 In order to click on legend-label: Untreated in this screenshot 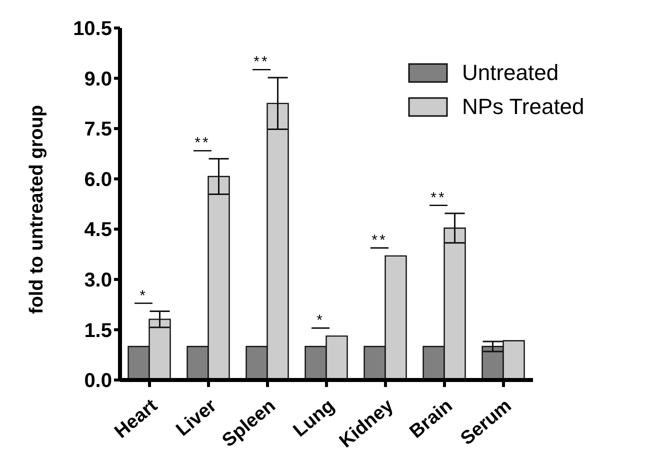, I will do `click(510, 73)`.